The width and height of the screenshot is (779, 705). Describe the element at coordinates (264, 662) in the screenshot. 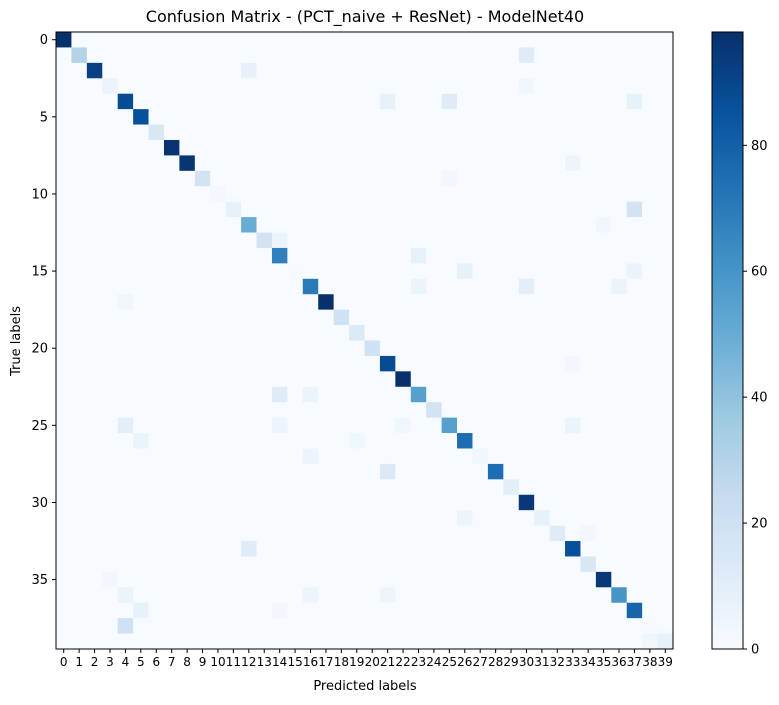

I see `x-tick-label: 13` at that location.